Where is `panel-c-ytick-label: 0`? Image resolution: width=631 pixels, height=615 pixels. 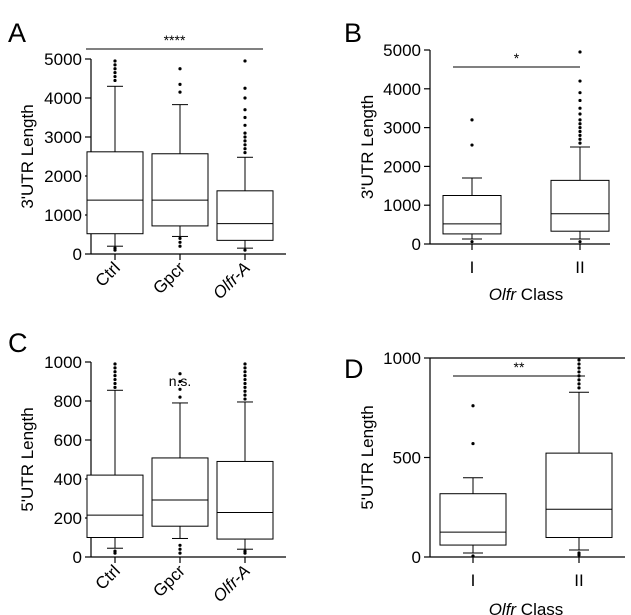
panel-c-ytick-label: 0 is located at coordinates (77, 557).